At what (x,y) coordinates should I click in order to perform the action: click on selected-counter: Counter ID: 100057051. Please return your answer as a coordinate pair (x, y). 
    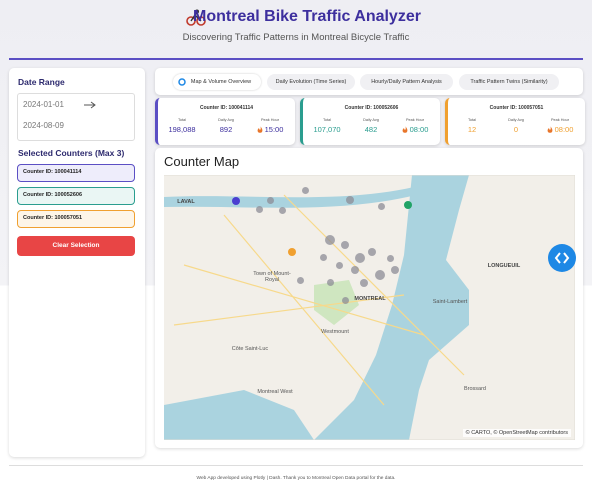
    Looking at the image, I should click on (76, 219).